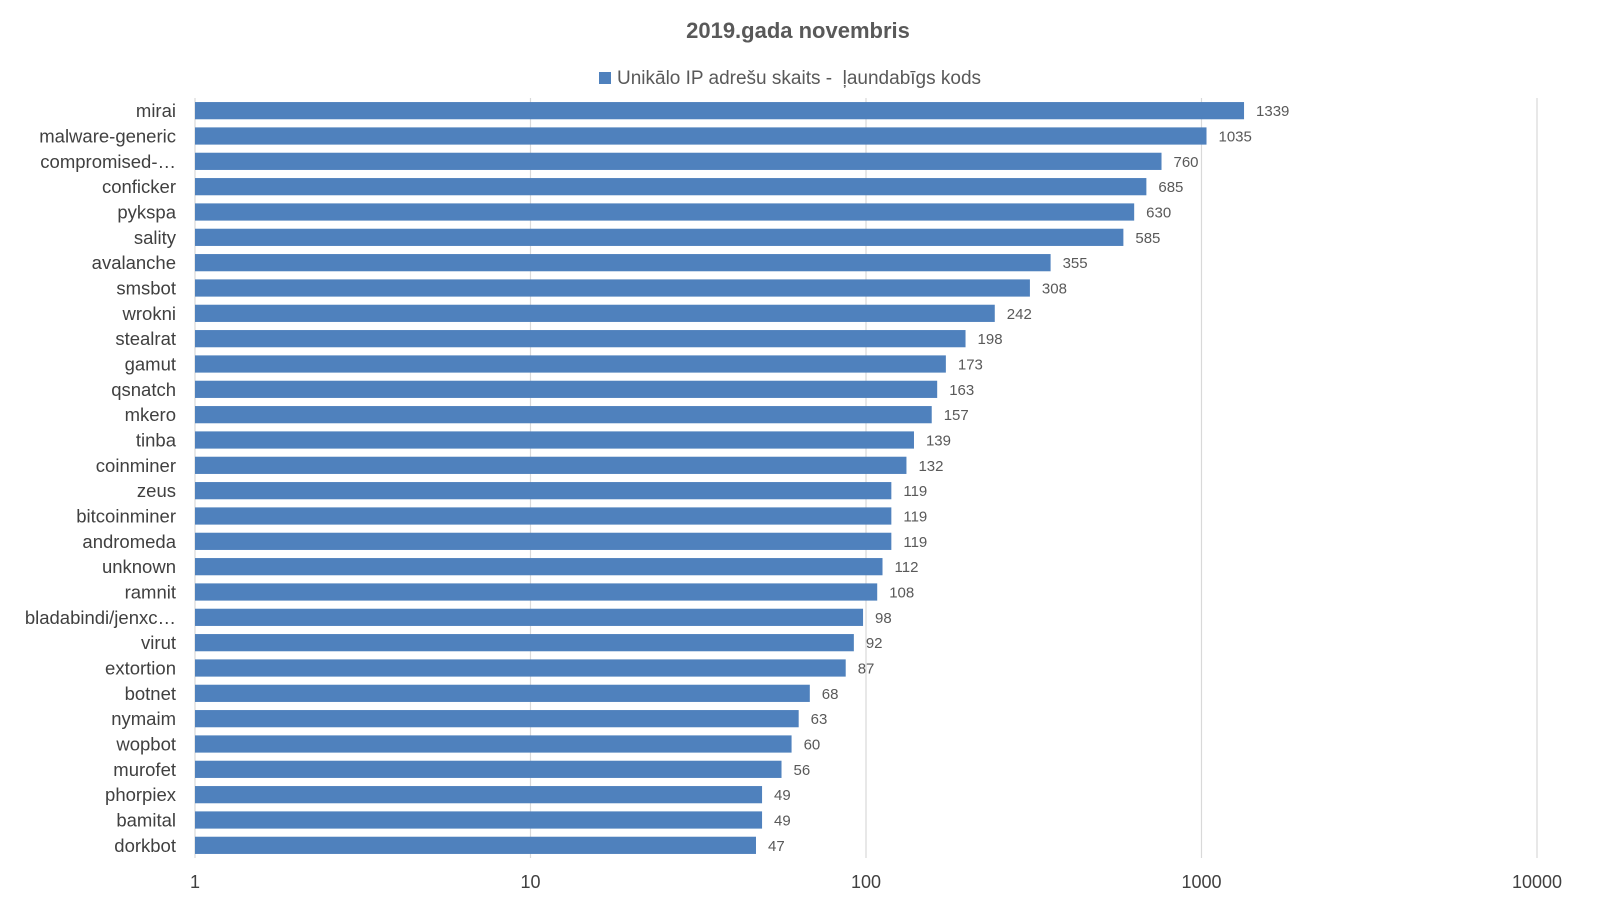  What do you see at coordinates (156, 440) in the screenshot?
I see `category-label: tinba` at bounding box center [156, 440].